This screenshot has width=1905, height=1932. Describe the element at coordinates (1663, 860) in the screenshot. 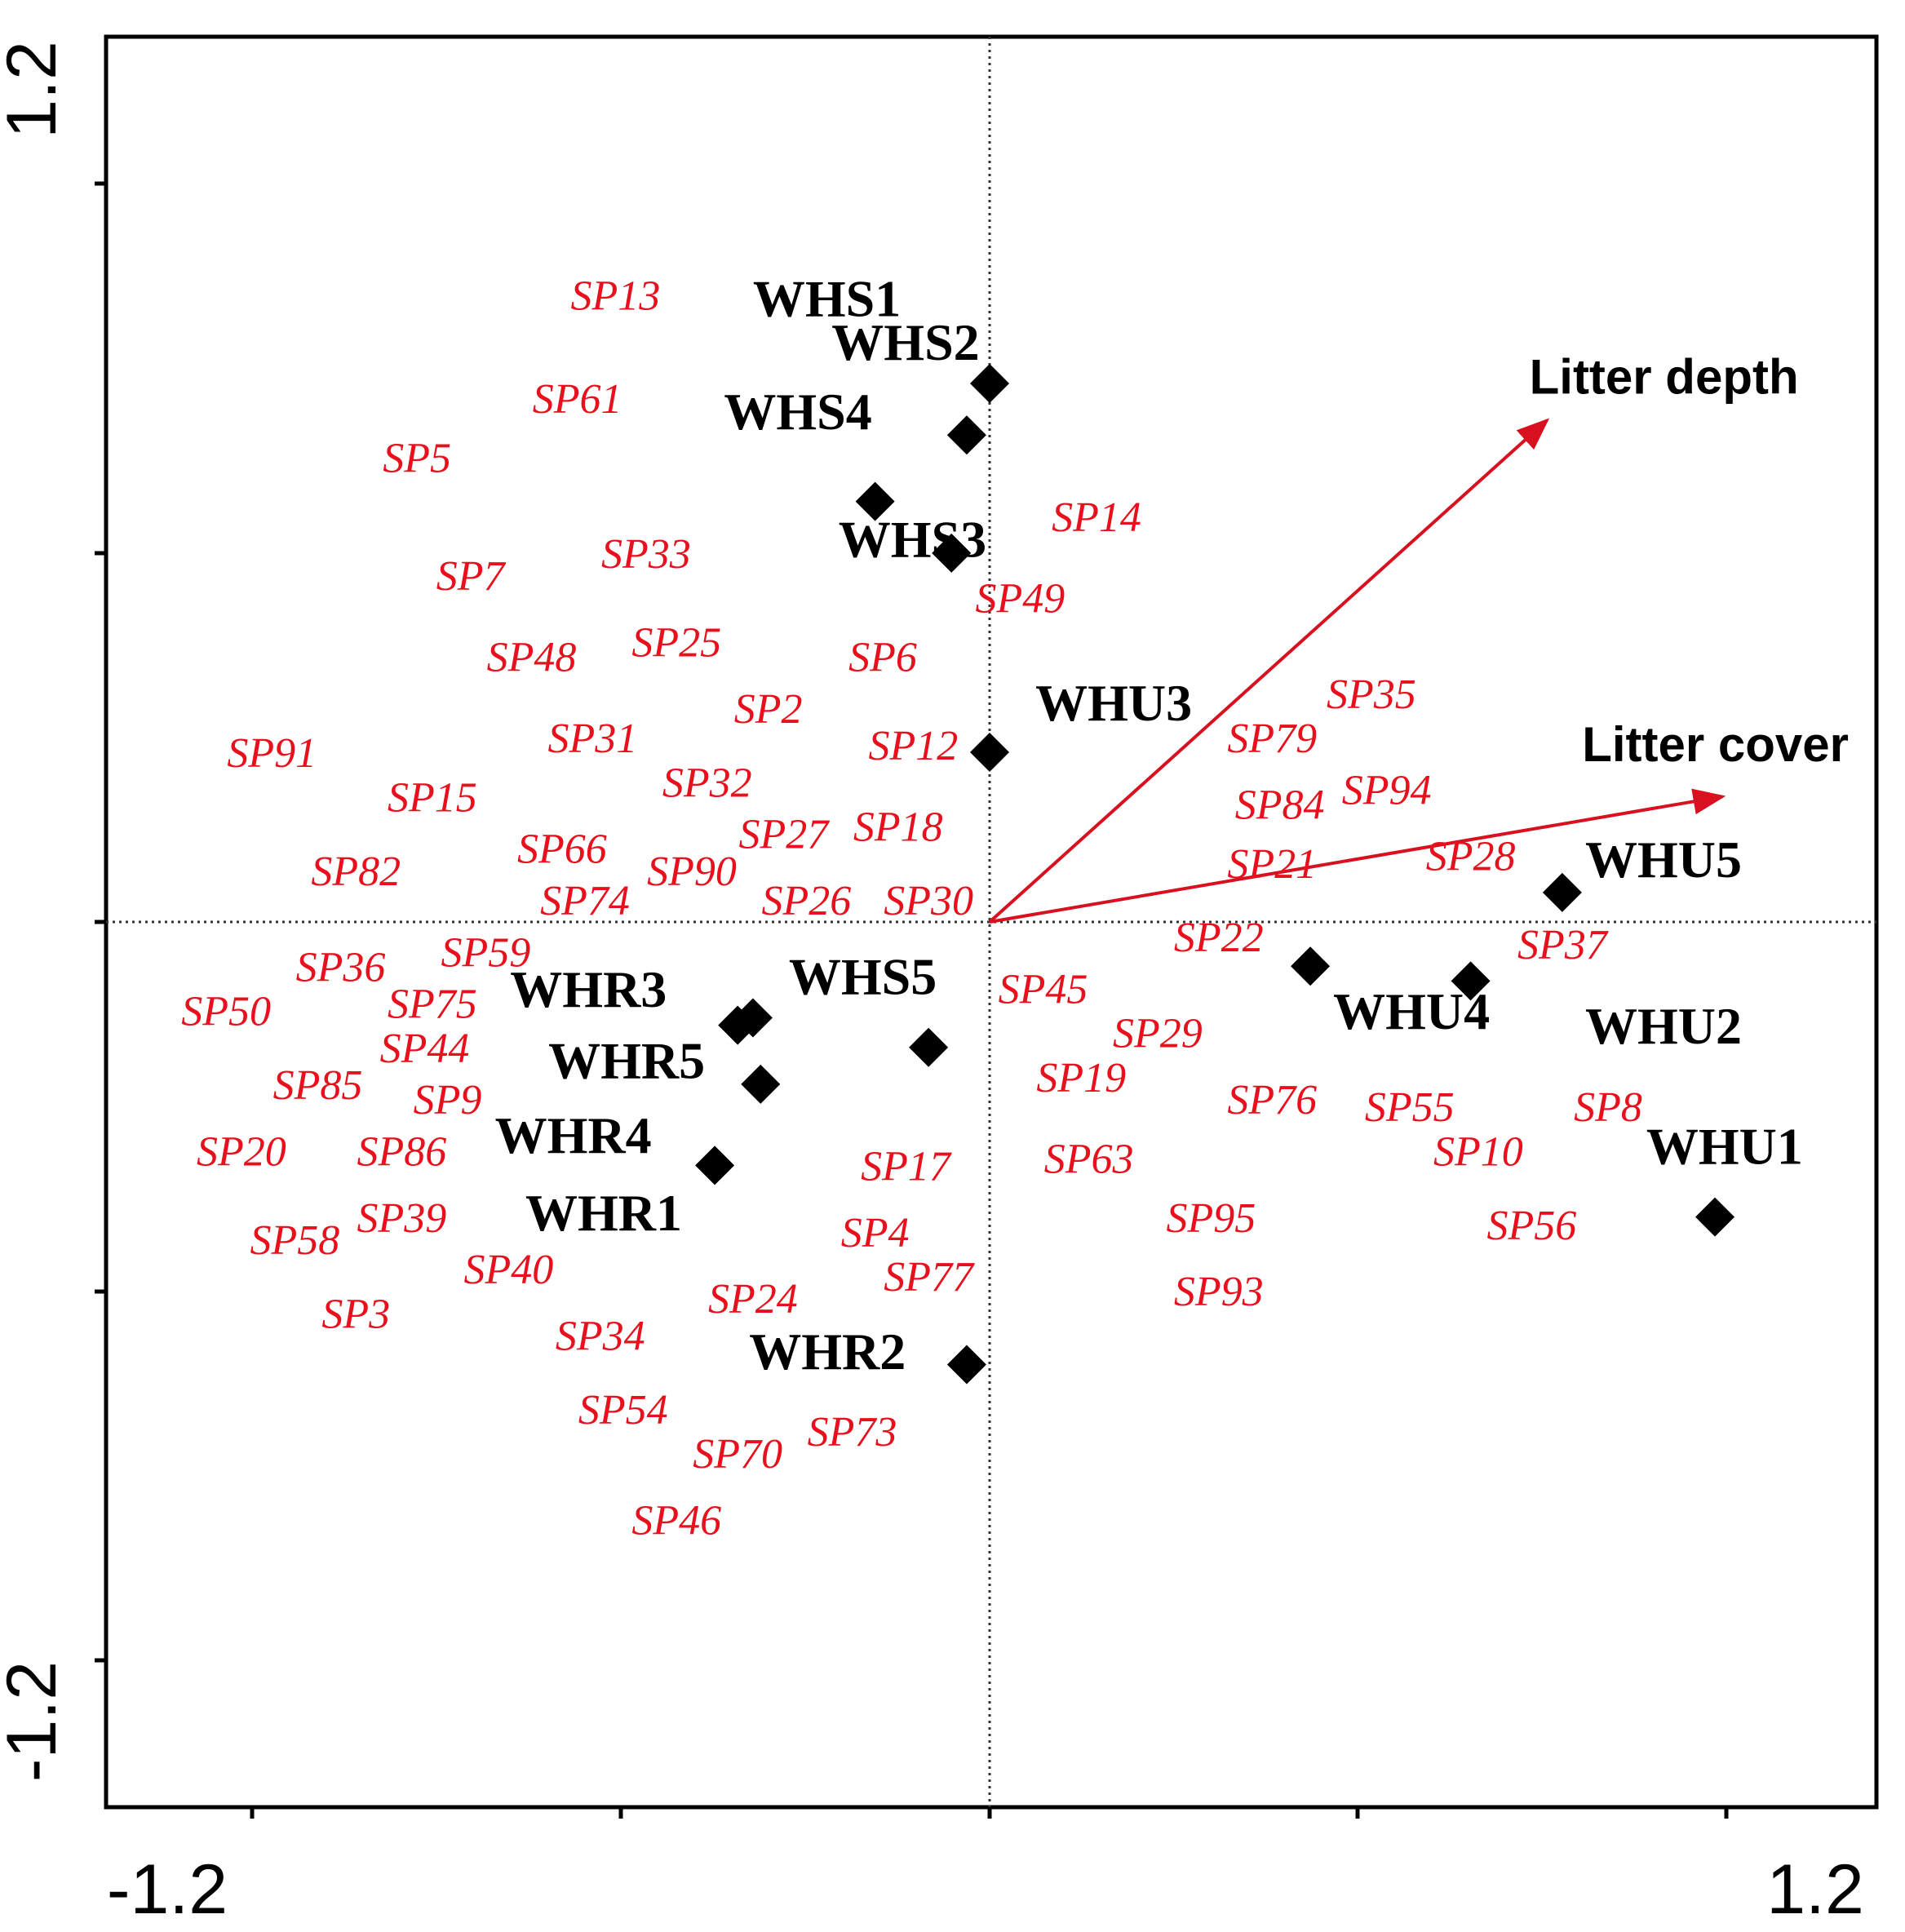

I see `site-label: WHU5` at that location.